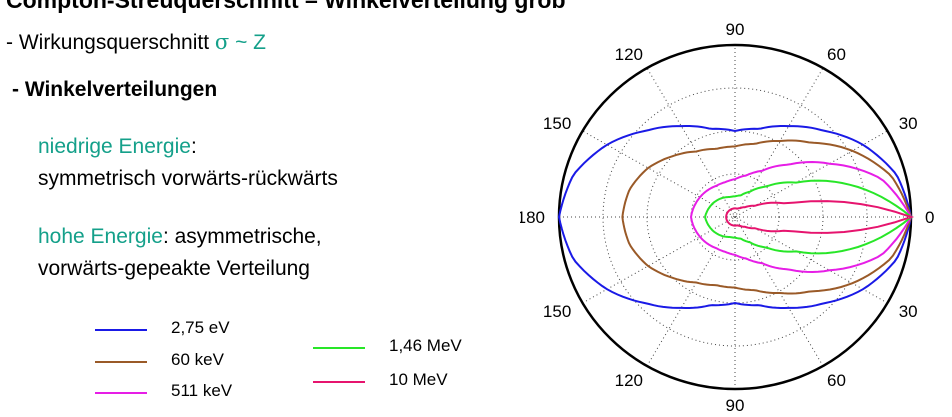  I want to click on angle-tick-lower-150: 150, so click(557, 311).